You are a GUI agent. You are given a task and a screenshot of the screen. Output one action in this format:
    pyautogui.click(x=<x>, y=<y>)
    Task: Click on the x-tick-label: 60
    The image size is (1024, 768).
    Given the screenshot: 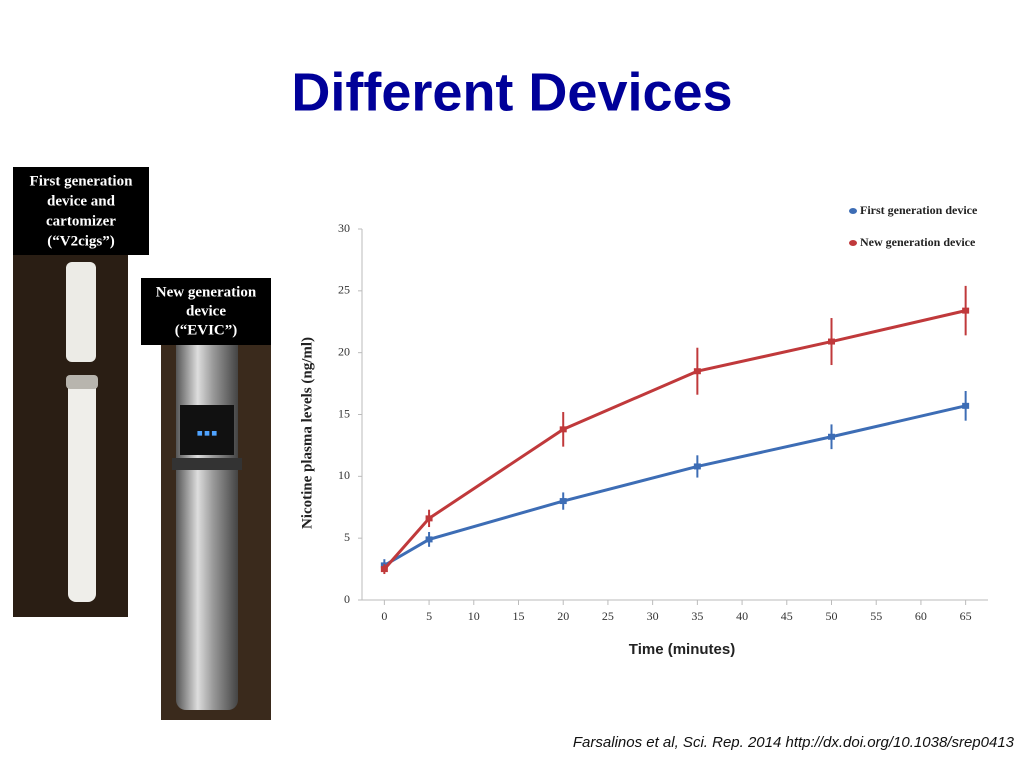 What is the action you would take?
    pyautogui.click(x=921, y=616)
    